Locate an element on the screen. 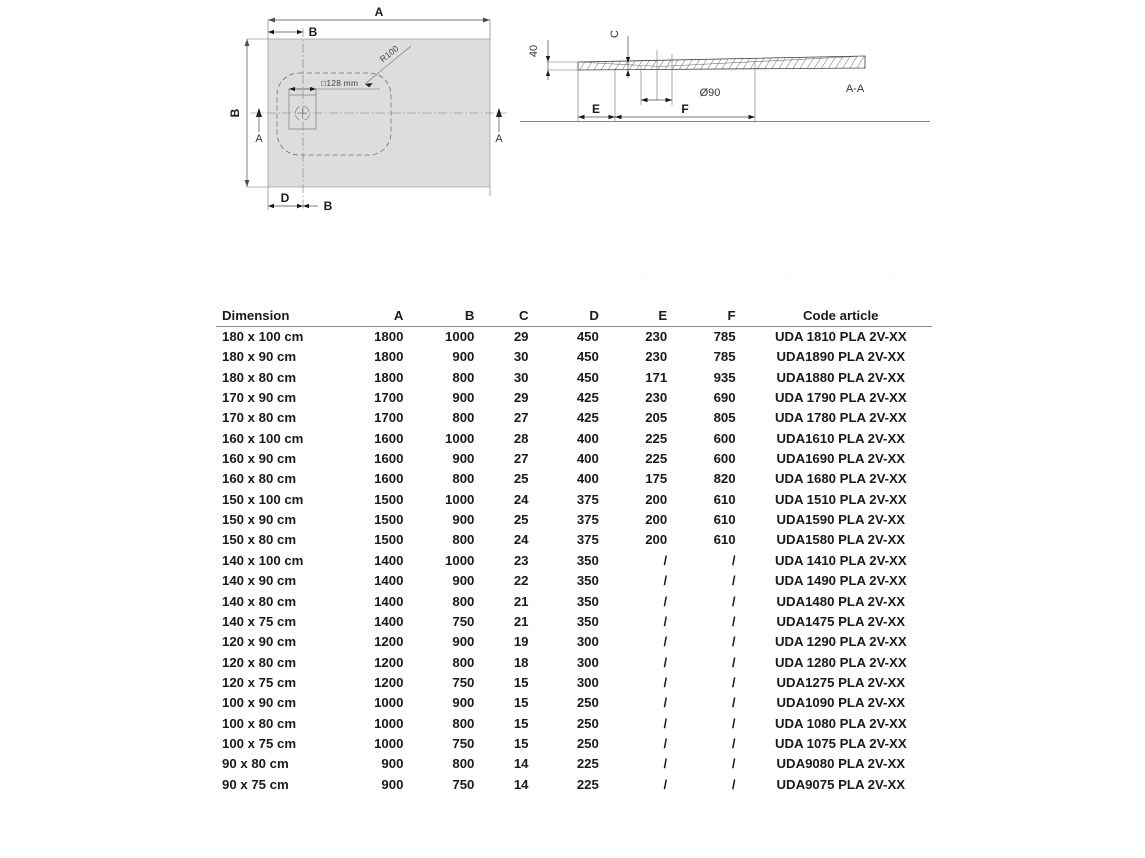  cell-a: 1500 is located at coordinates (389, 520).